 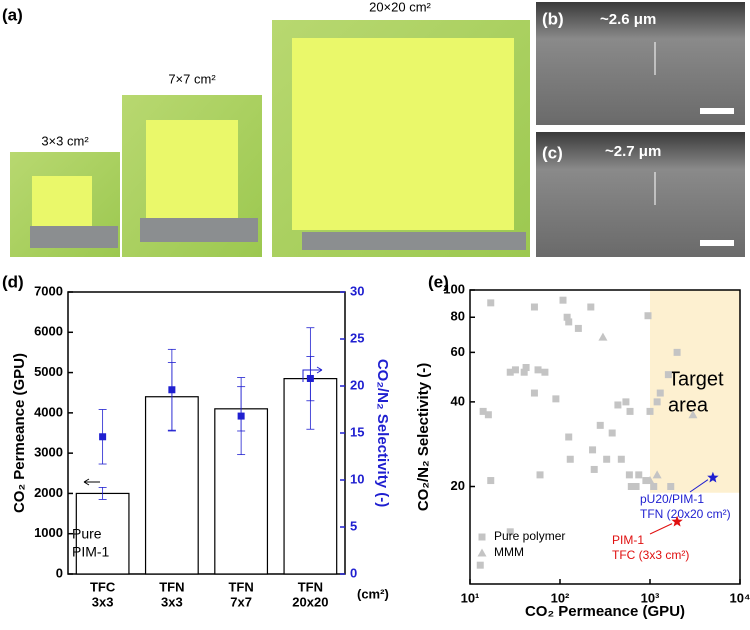 What do you see at coordinates (560, 597) in the screenshot?
I see `x-tick-label: 10²` at bounding box center [560, 597].